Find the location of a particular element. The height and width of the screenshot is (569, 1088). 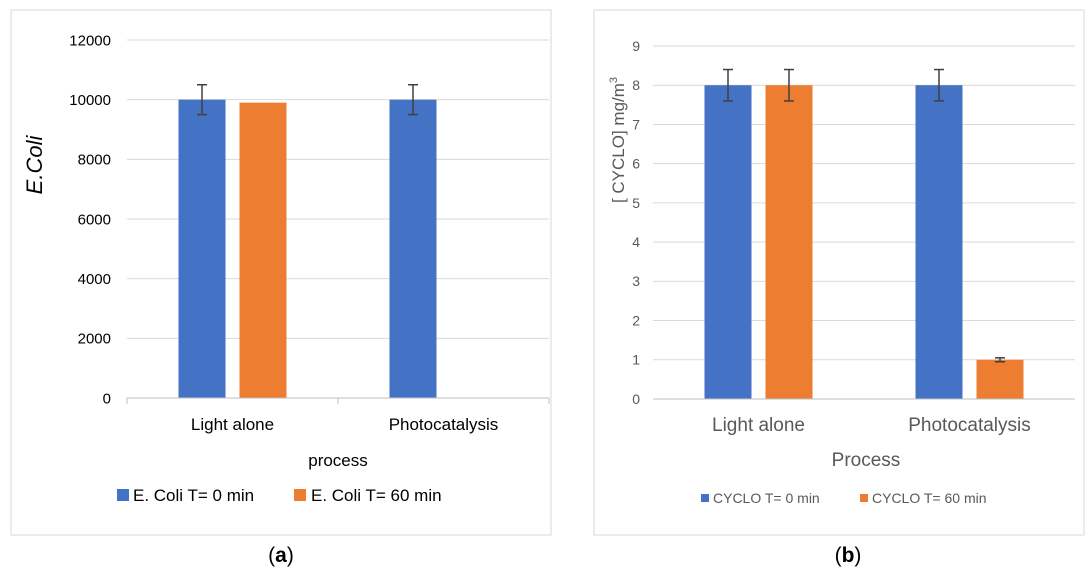

chart-a-y-tick-labels: 0 2000 4000 6000 8000 10000 12000 is located at coordinates (90, 219).